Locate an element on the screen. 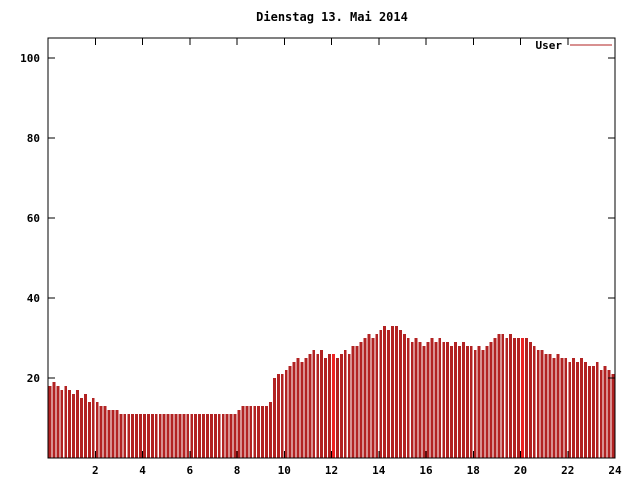  x-tick-label: 2 is located at coordinates (95, 470).